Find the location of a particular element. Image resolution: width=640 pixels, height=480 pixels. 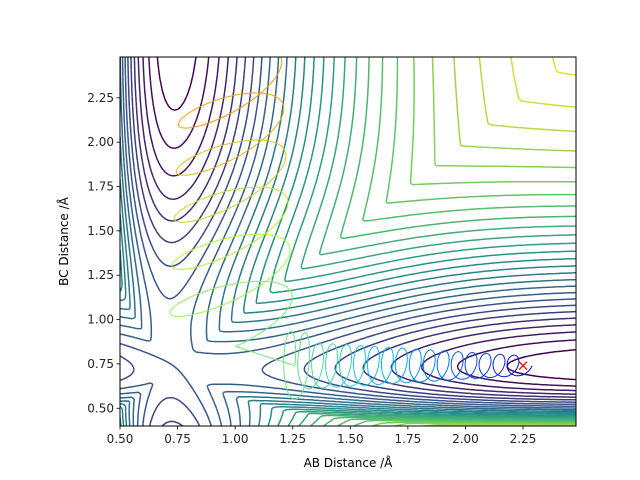

x-tick-label: 0.75 is located at coordinates (177, 439).